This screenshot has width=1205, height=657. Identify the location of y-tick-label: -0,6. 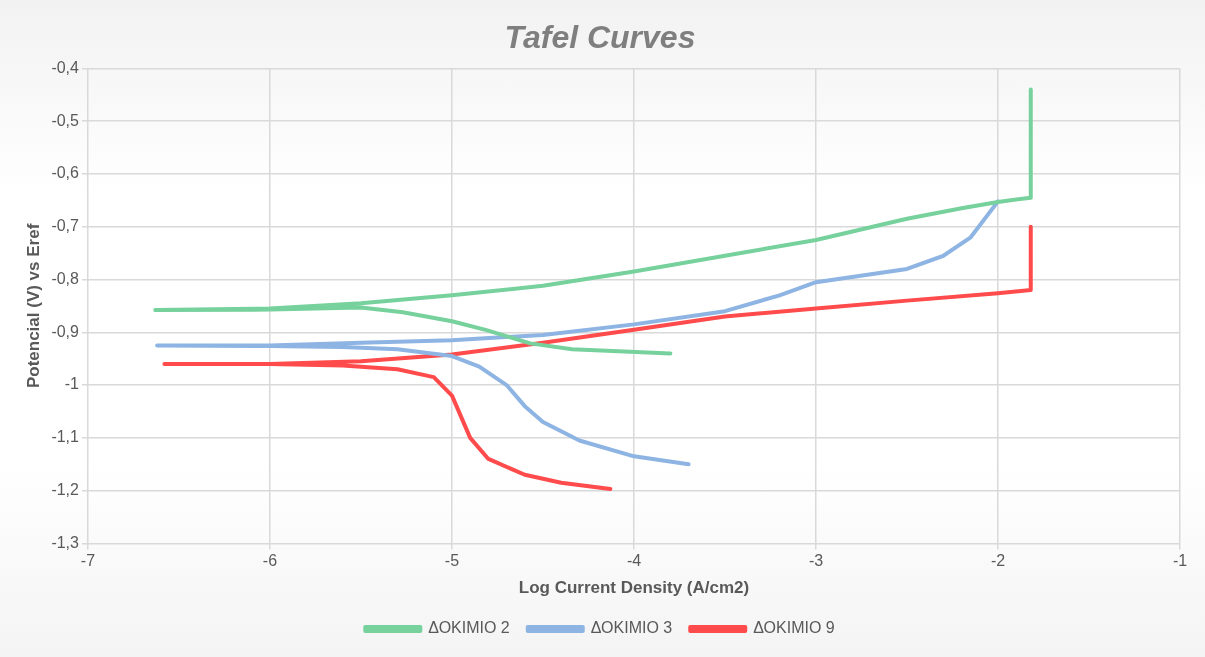
(65, 173).